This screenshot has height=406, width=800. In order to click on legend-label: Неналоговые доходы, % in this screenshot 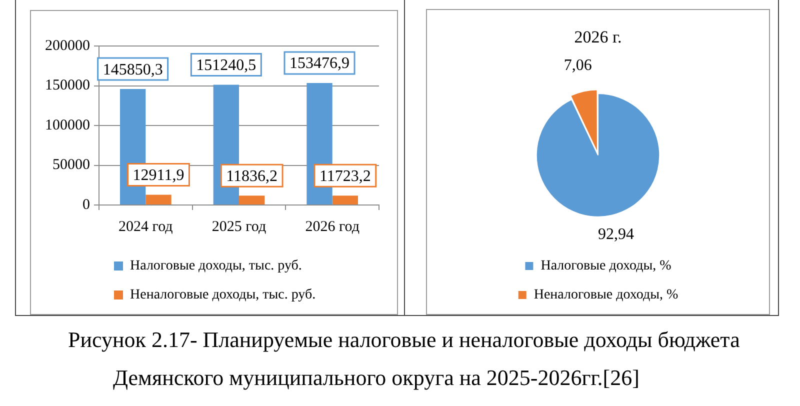, I will do `click(606, 295)`.